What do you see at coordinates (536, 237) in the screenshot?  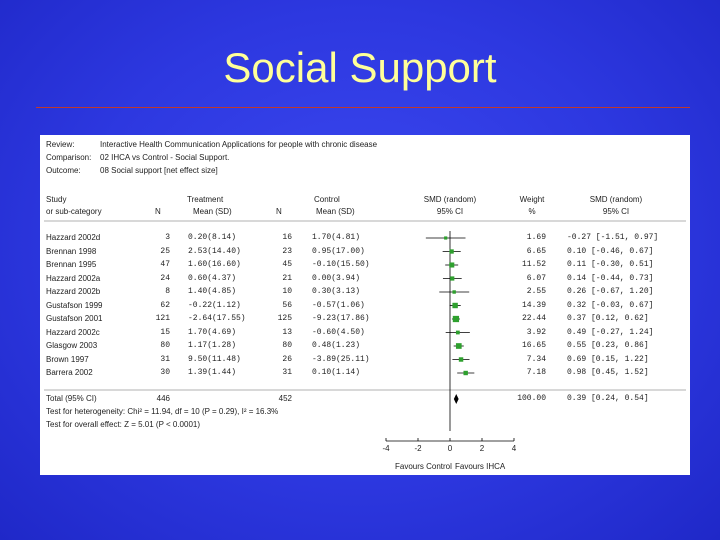 I see `weight-value: 1.69` at bounding box center [536, 237].